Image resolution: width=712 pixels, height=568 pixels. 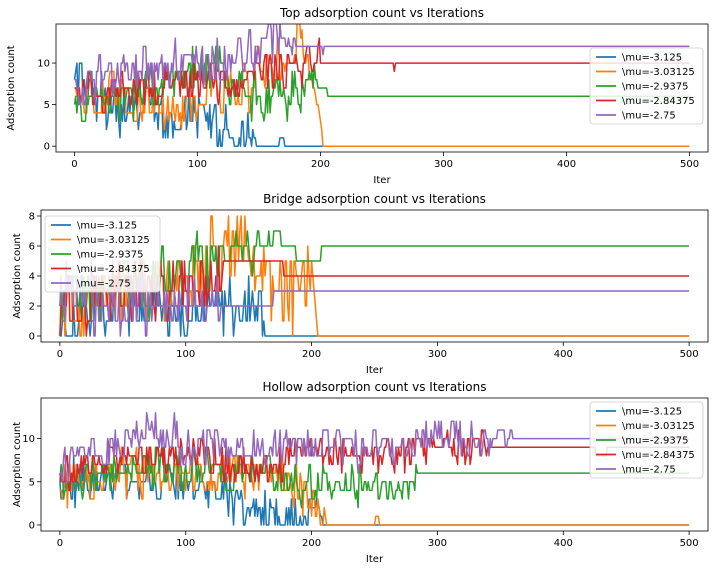 I want to click on chart-title: Bridge adsorption count vs Iterations, so click(x=374, y=199).